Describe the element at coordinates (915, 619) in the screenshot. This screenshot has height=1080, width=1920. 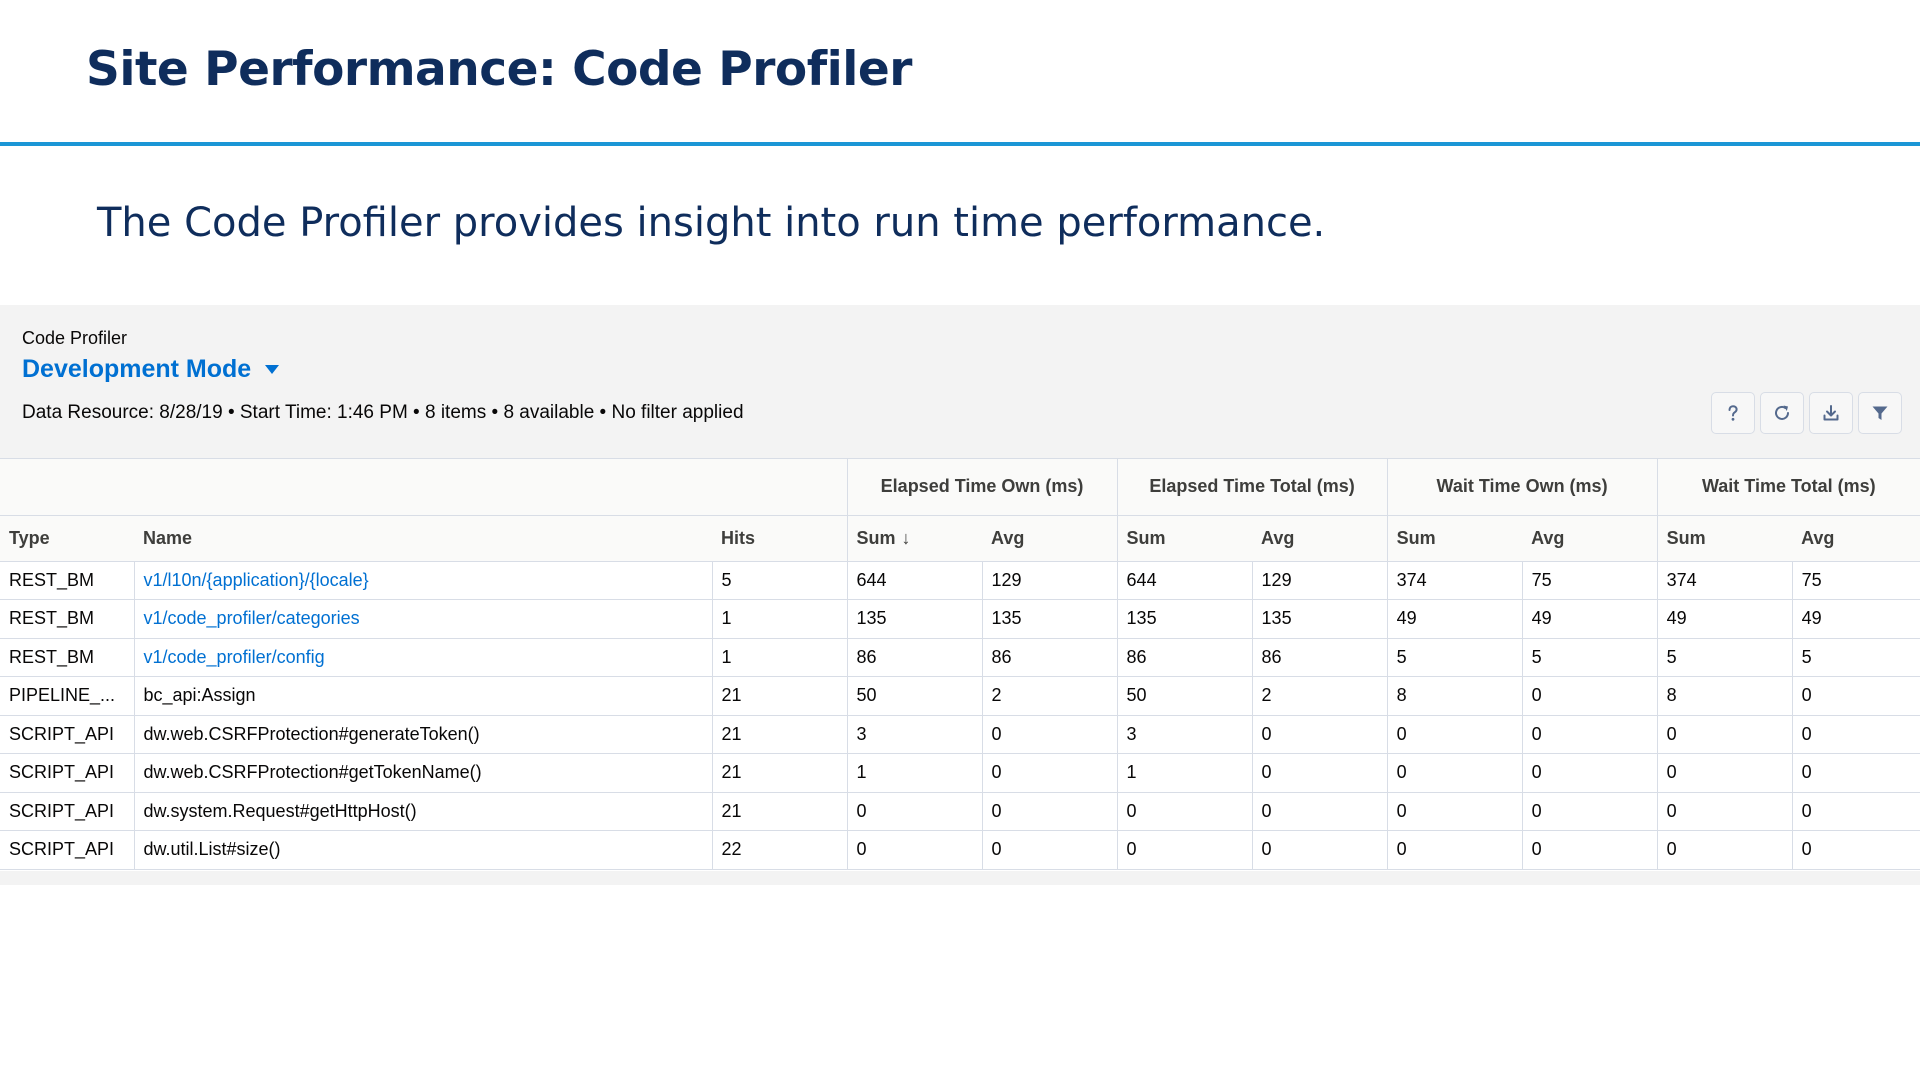
I see `cell-elapsed-own-sum: 135` at that location.